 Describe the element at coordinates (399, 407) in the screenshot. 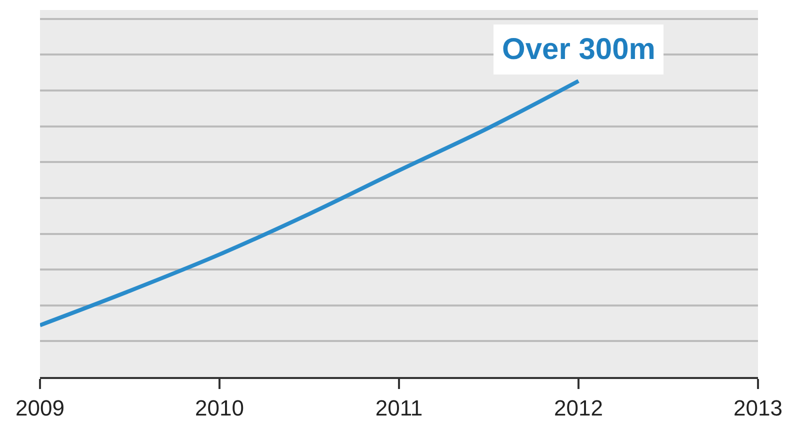

I see `x-tick-label: 2011` at that location.